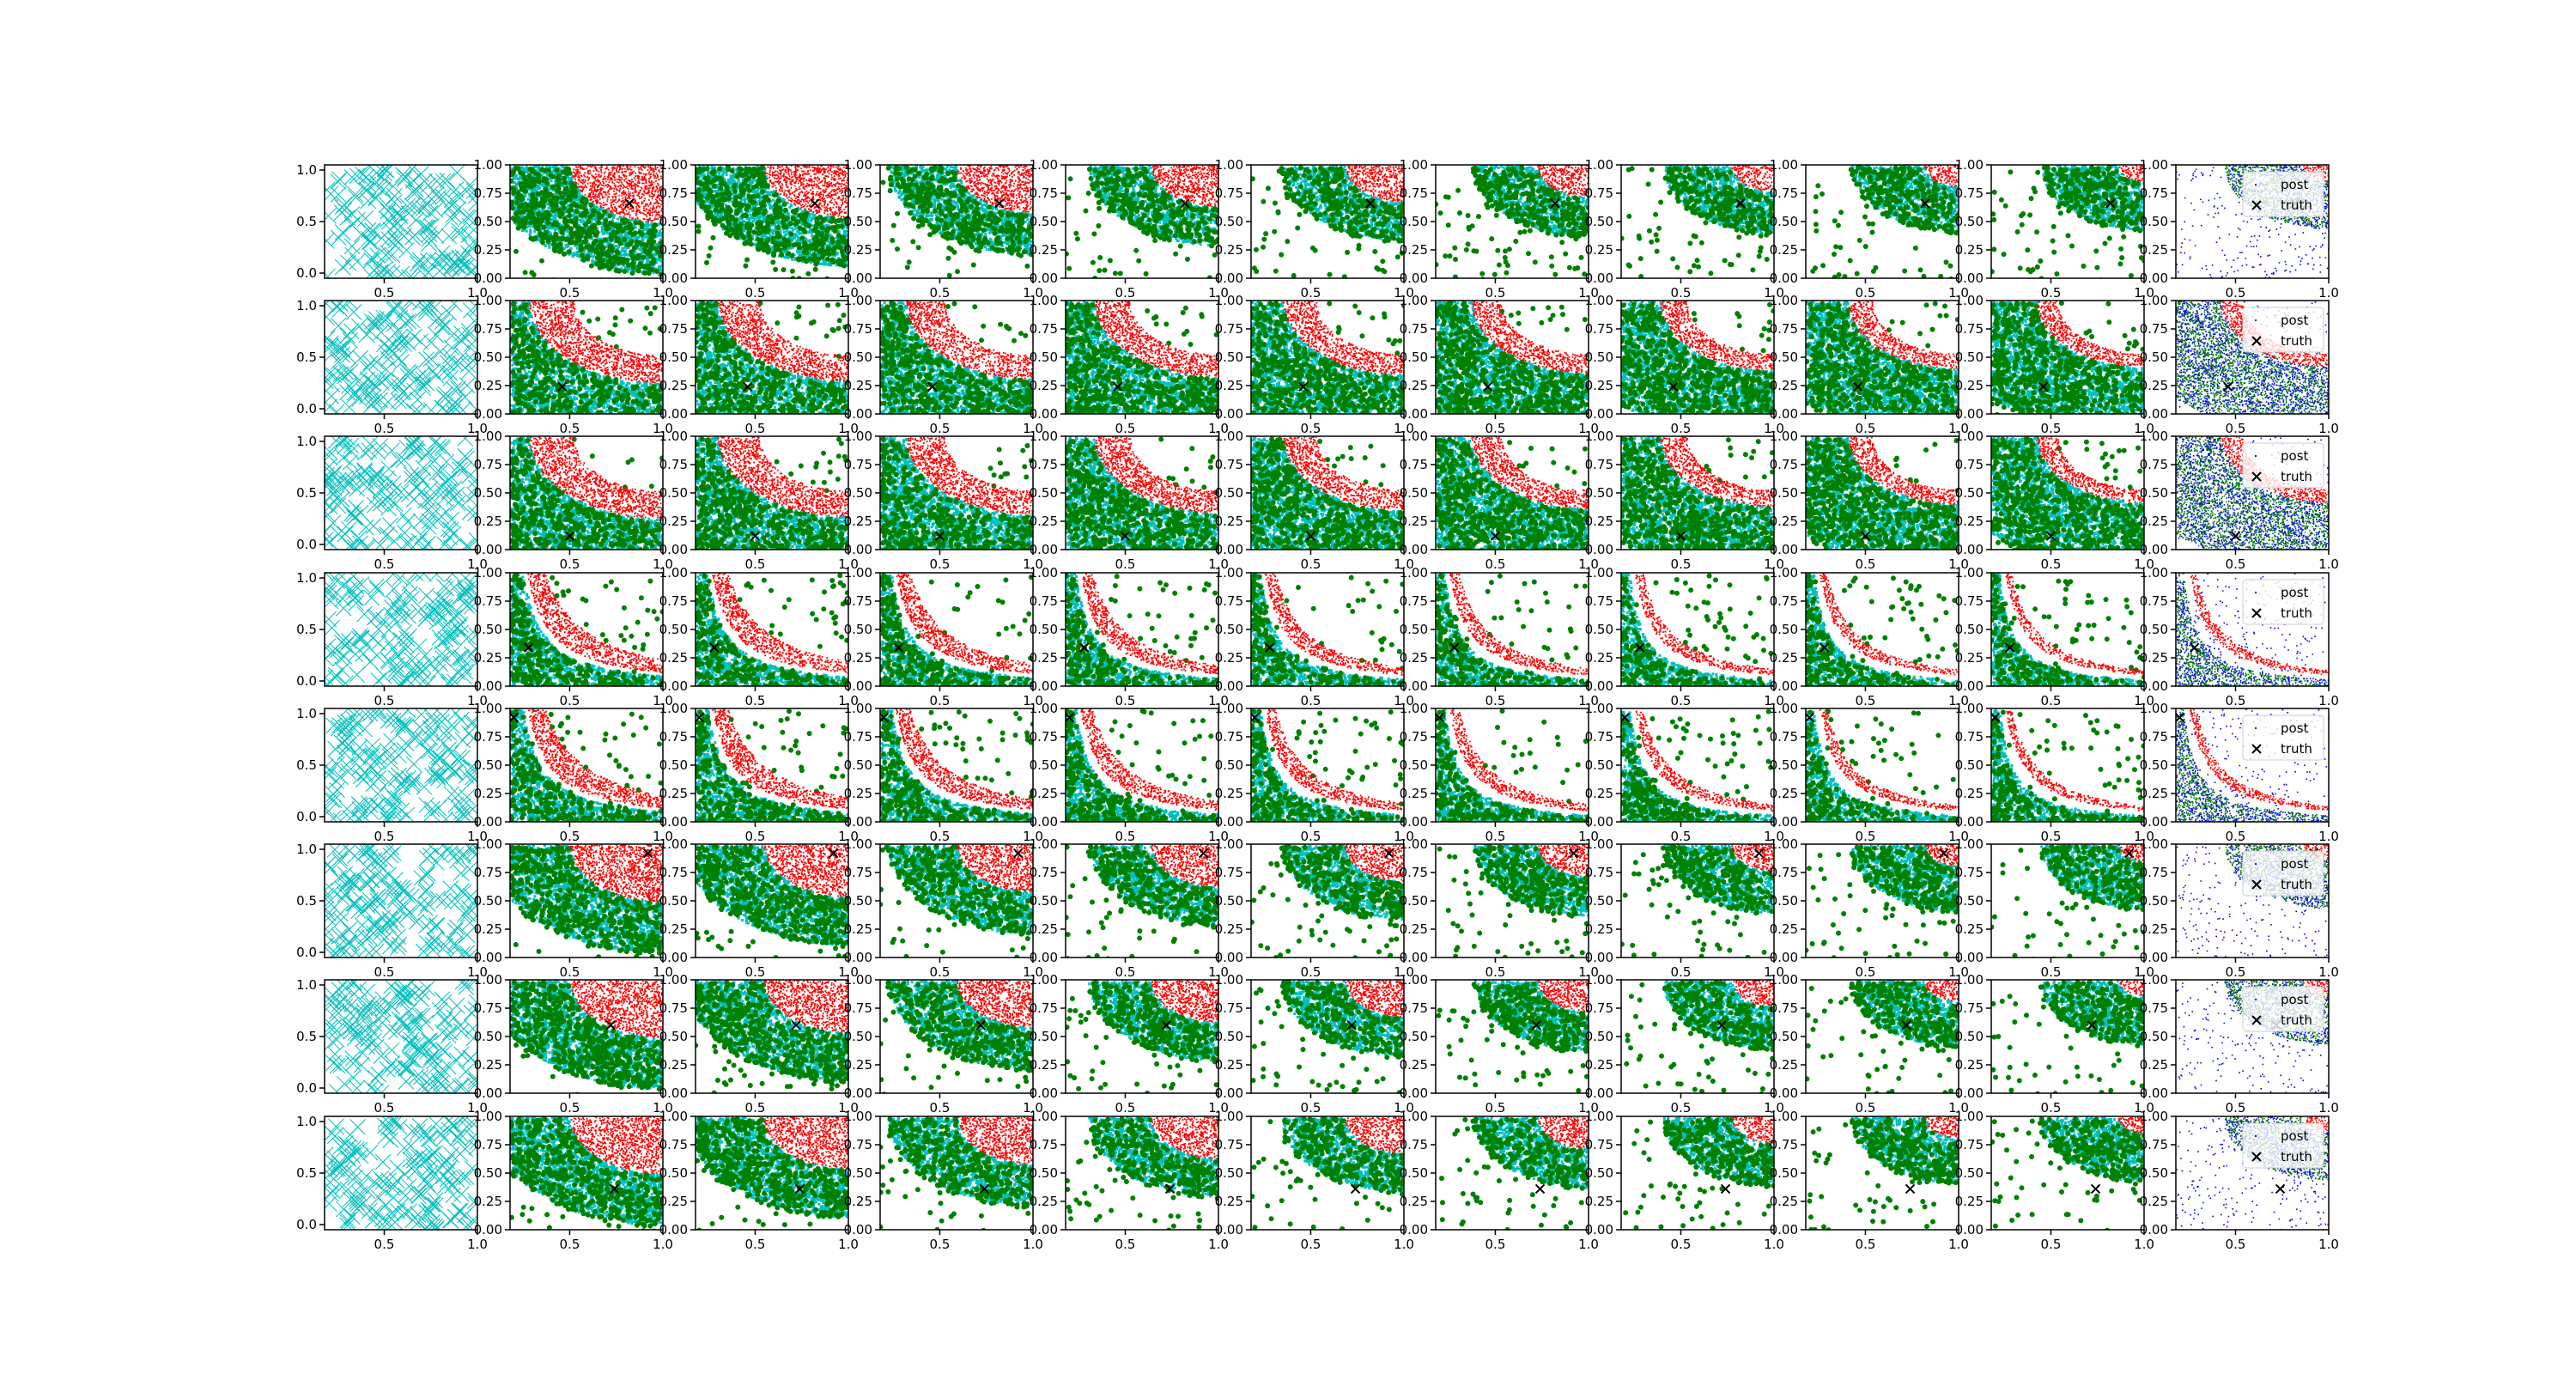 The width and height of the screenshot is (2576, 1374). What do you see at coordinates (759, 364) in the screenshot?
I see `subplot-r2-c3: 0.5 1.00.000.250.500.751.00` at bounding box center [759, 364].